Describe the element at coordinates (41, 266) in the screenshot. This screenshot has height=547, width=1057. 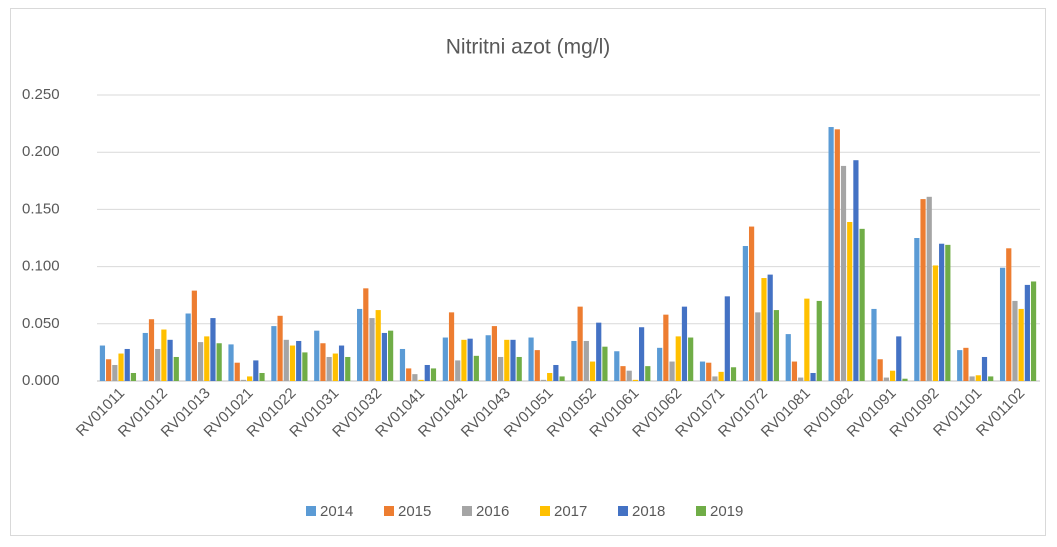
I see `y-tick-label: 0.100` at that location.